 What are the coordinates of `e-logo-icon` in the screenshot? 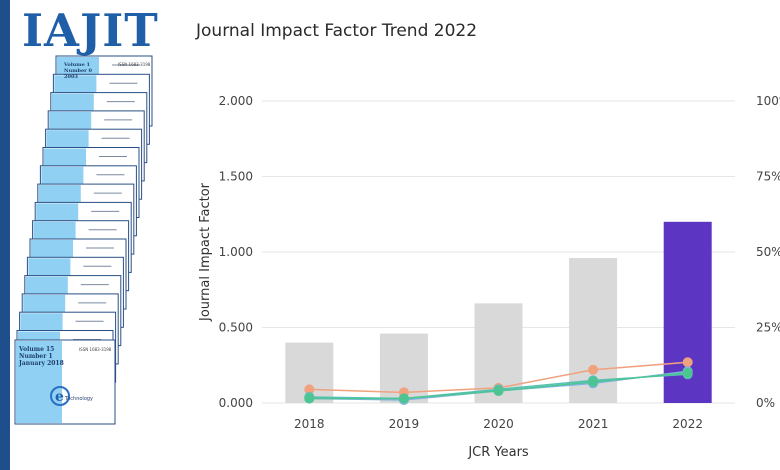 It's located at (60, 396).